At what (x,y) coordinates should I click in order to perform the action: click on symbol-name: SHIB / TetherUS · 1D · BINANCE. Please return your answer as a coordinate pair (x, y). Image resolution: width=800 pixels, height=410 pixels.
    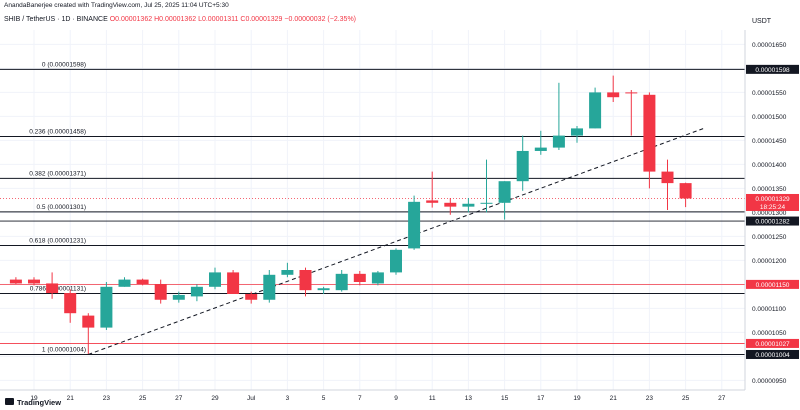
    Looking at the image, I should click on (56, 19).